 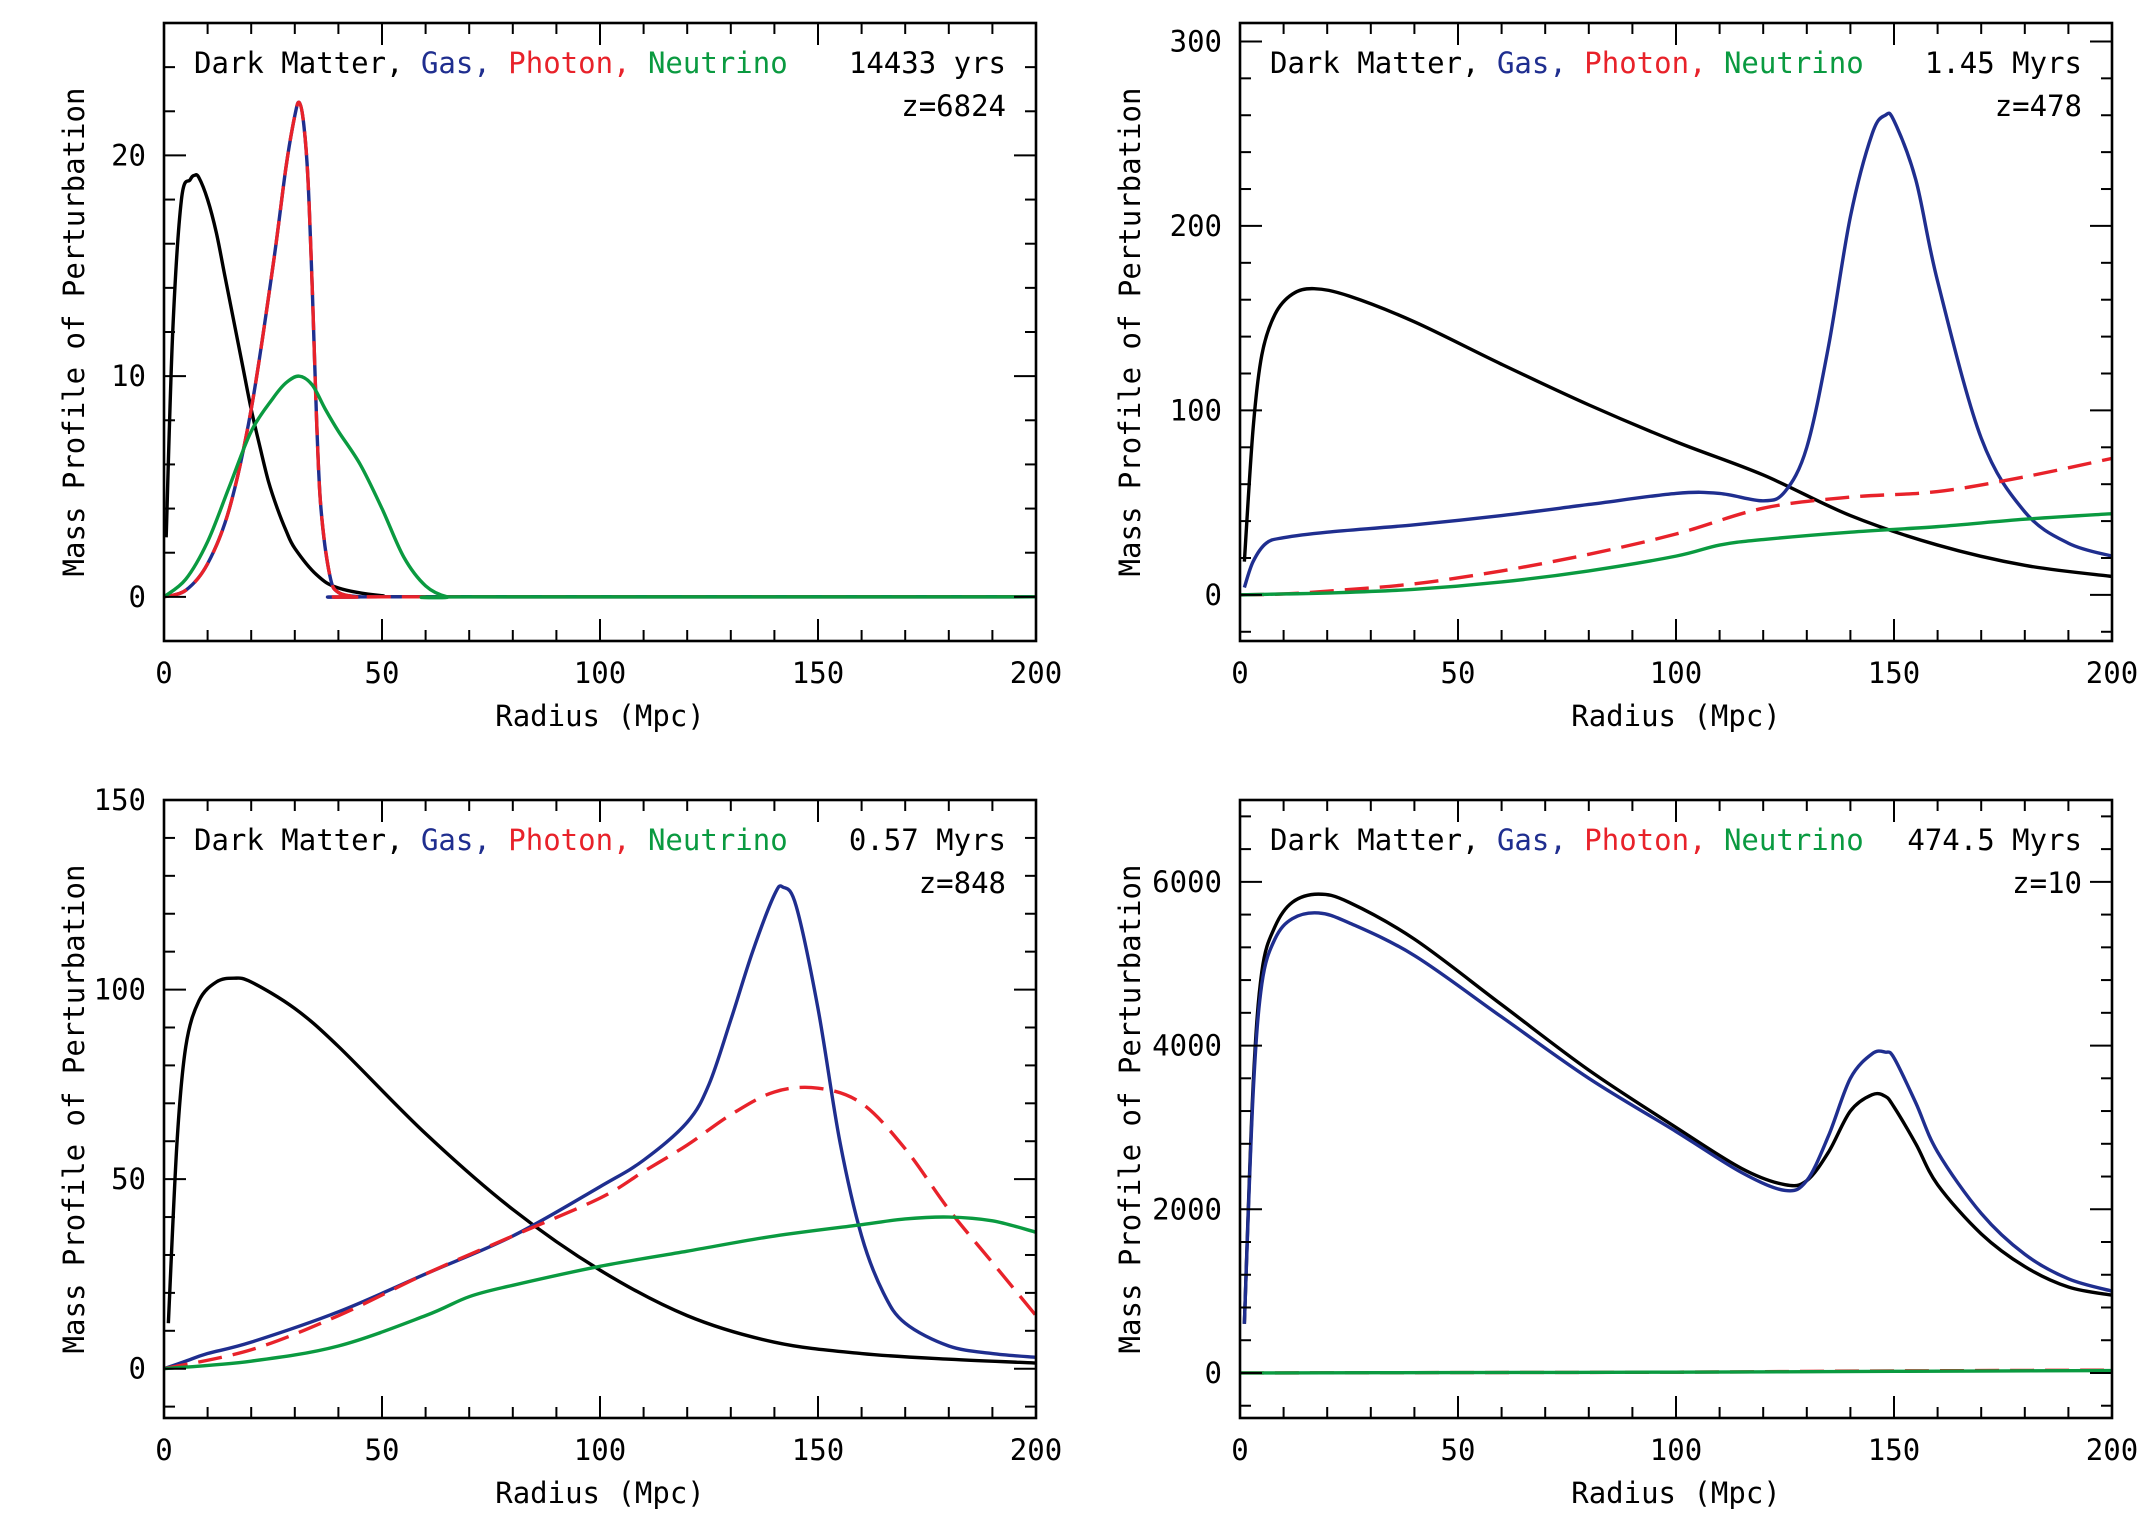 What do you see at coordinates (962, 883) in the screenshot?
I see `redshift-label: z=848` at bounding box center [962, 883].